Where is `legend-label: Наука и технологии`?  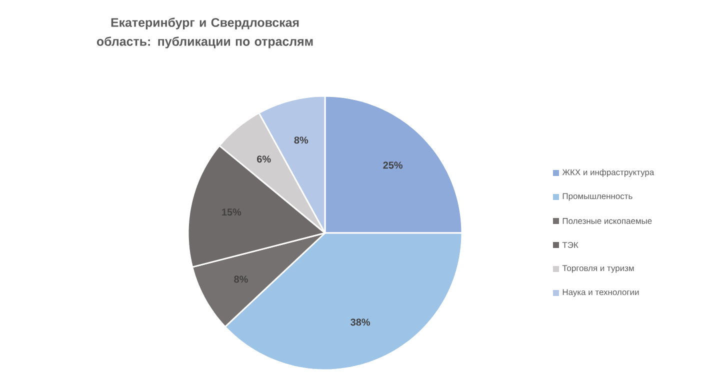 legend-label: Наука и технологии is located at coordinates (600, 293).